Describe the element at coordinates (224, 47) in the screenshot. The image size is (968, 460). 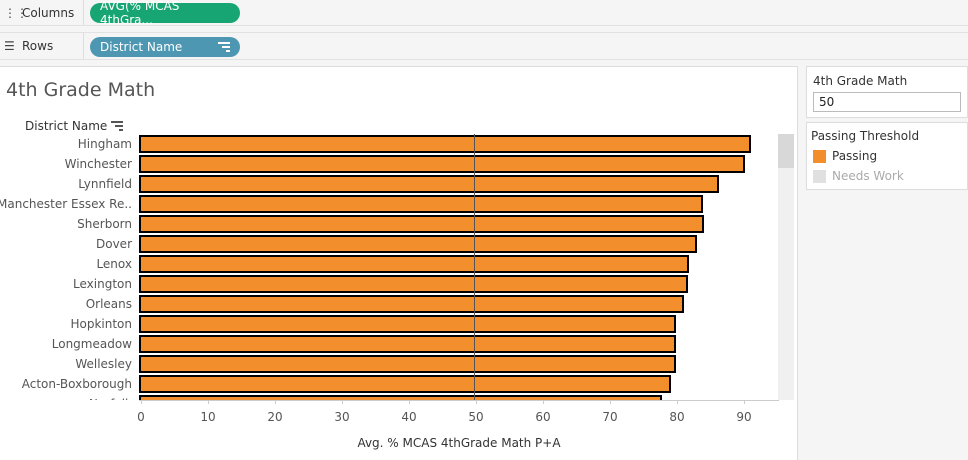
I see `sort-descending-icon` at that location.